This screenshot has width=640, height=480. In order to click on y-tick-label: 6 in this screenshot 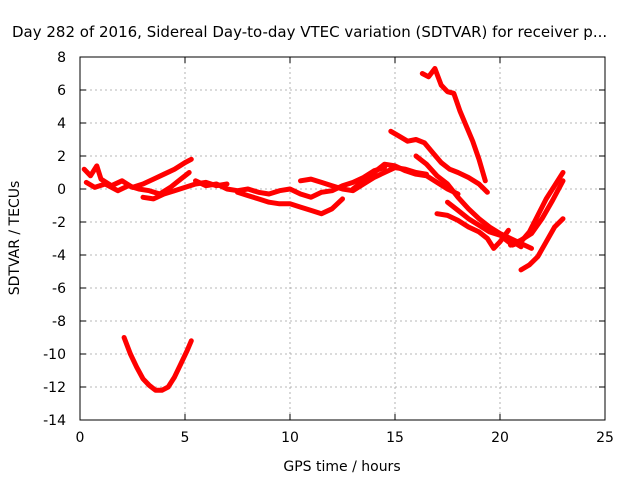, I will do `click(61, 91)`.